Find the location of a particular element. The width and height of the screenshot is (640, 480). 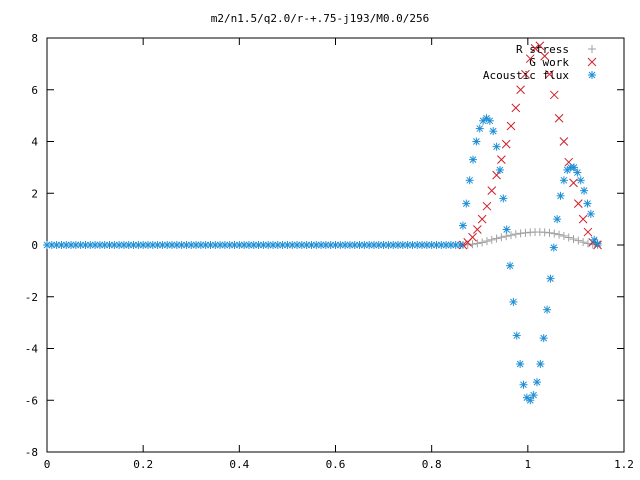

y-tick-label: 6 is located at coordinates (34, 90).